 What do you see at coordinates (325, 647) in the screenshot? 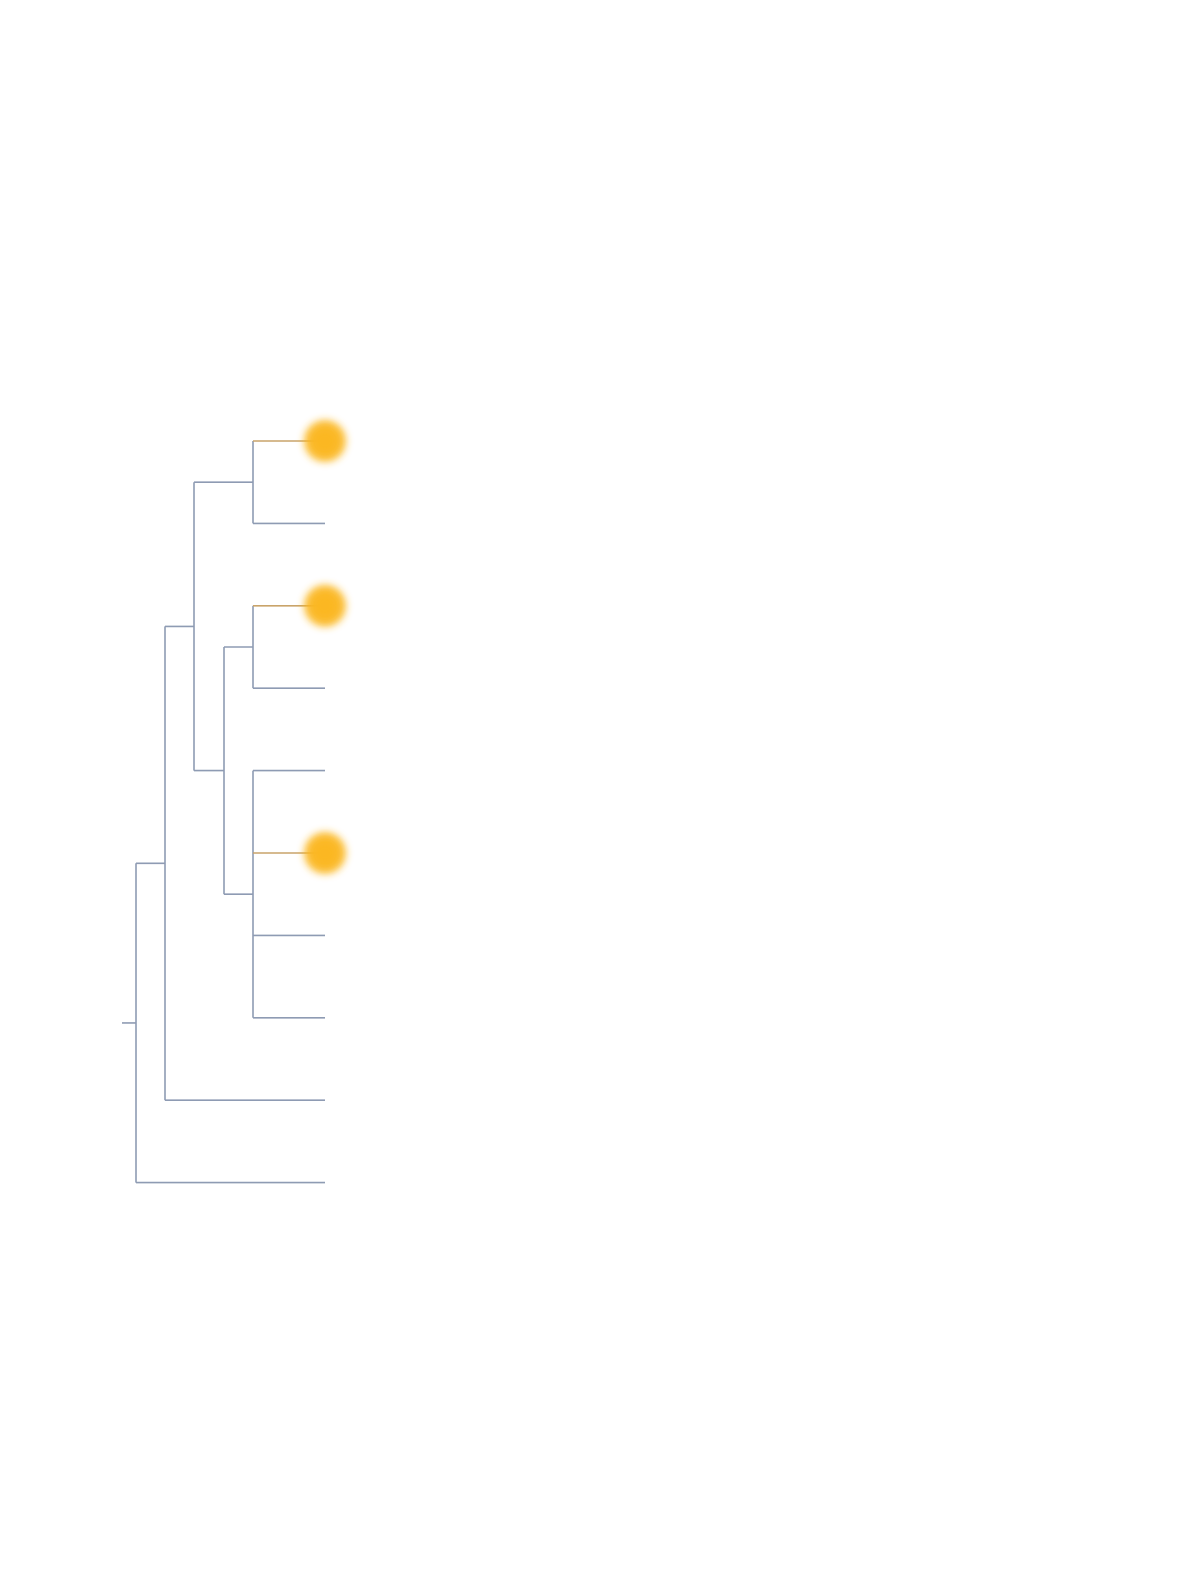
I see `highlight-markers-layer` at bounding box center [325, 647].